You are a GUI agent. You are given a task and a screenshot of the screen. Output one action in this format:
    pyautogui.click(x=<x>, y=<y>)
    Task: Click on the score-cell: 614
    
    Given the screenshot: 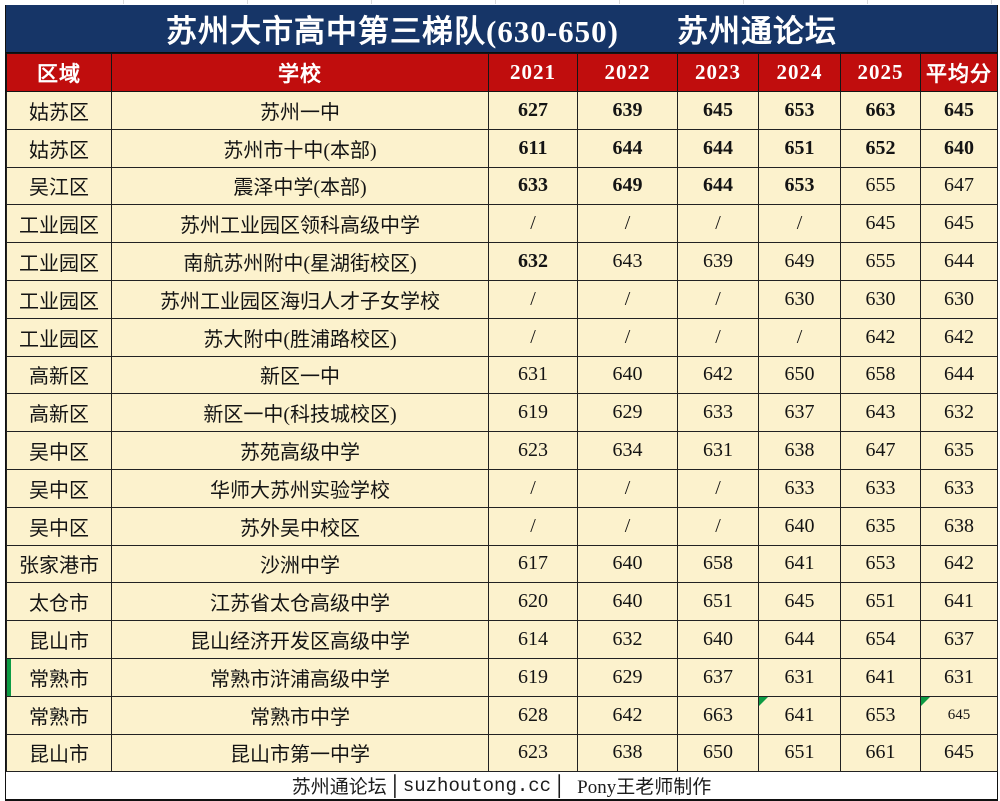 What is the action you would take?
    pyautogui.click(x=533, y=639)
    